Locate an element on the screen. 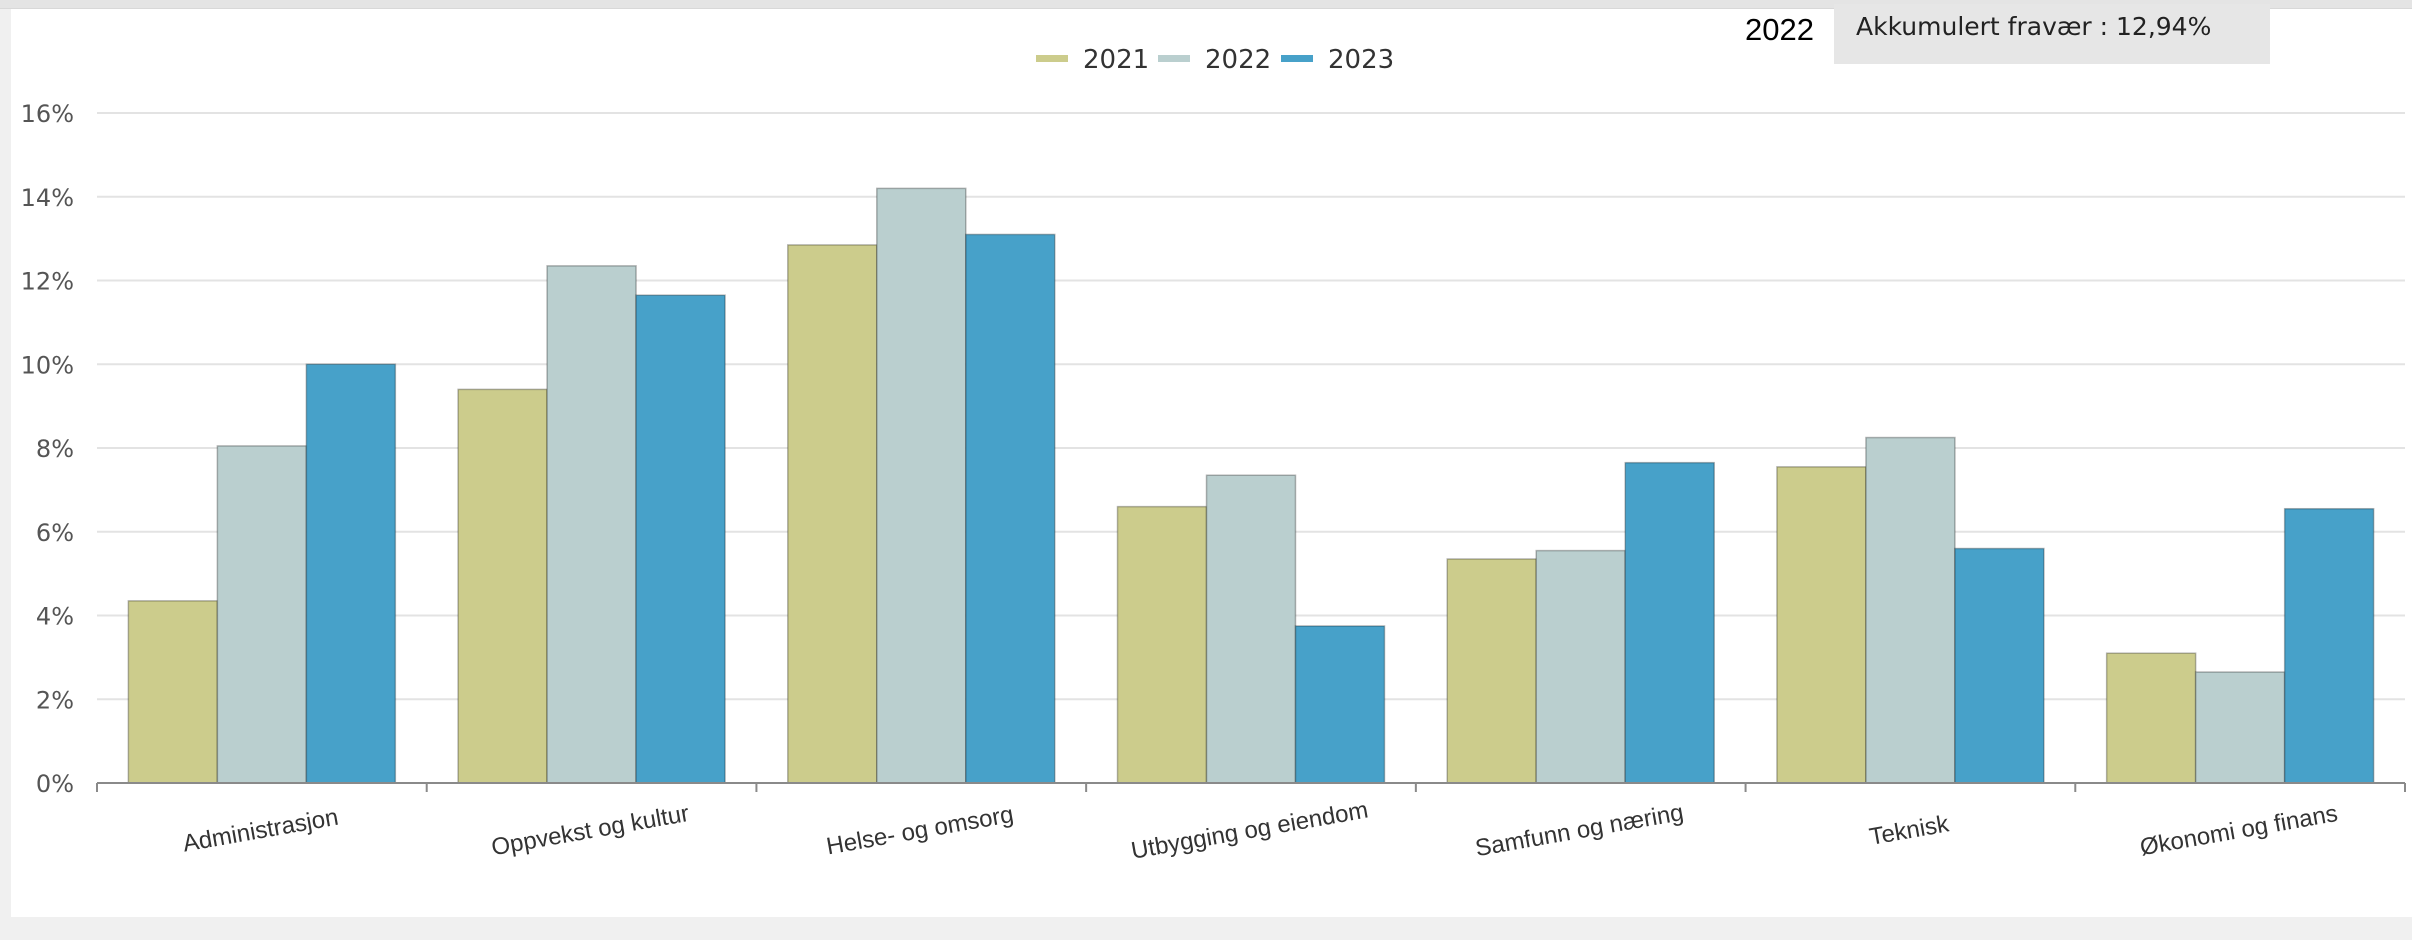 The image size is (2412, 940). legend: 2021 2022 2023 is located at coordinates (1215, 60).